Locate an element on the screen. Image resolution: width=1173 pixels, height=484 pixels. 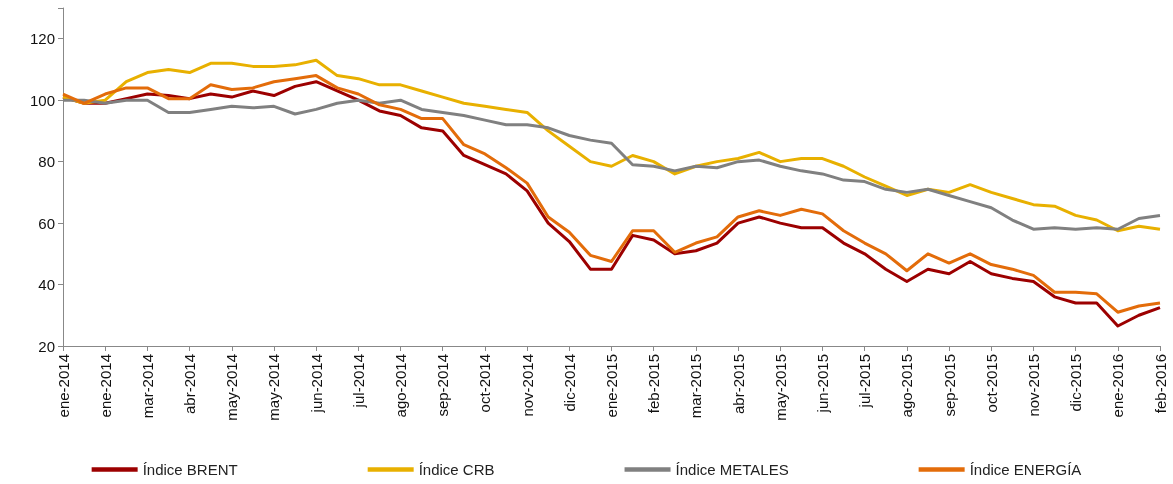
y-tick-label: 60 is located at coordinates (46, 223).